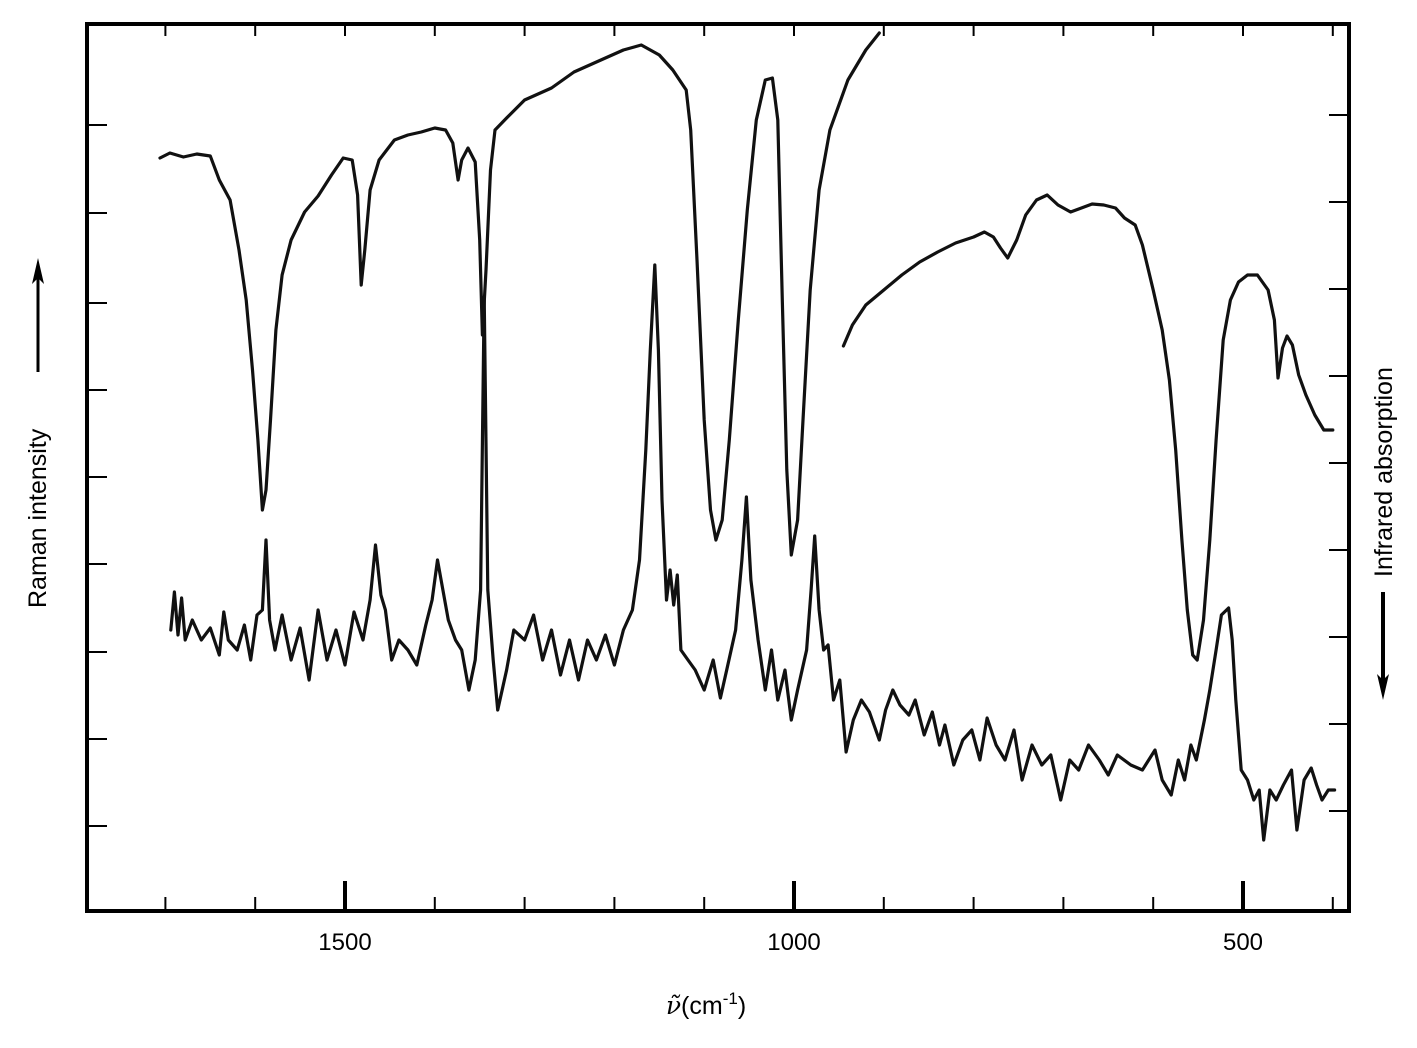 Image resolution: width=1417 pixels, height=1048 pixels. Describe the element at coordinates (1243, 942) in the screenshot. I see `x-tick-label: 500` at that location.